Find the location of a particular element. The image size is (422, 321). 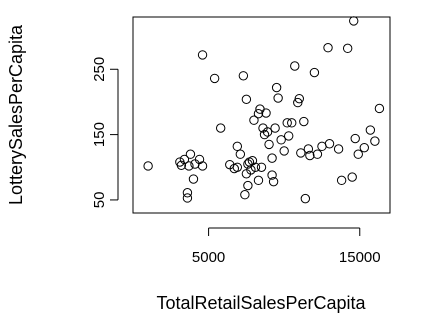

y-axis: 50 150 250 is located at coordinates (105, 133).